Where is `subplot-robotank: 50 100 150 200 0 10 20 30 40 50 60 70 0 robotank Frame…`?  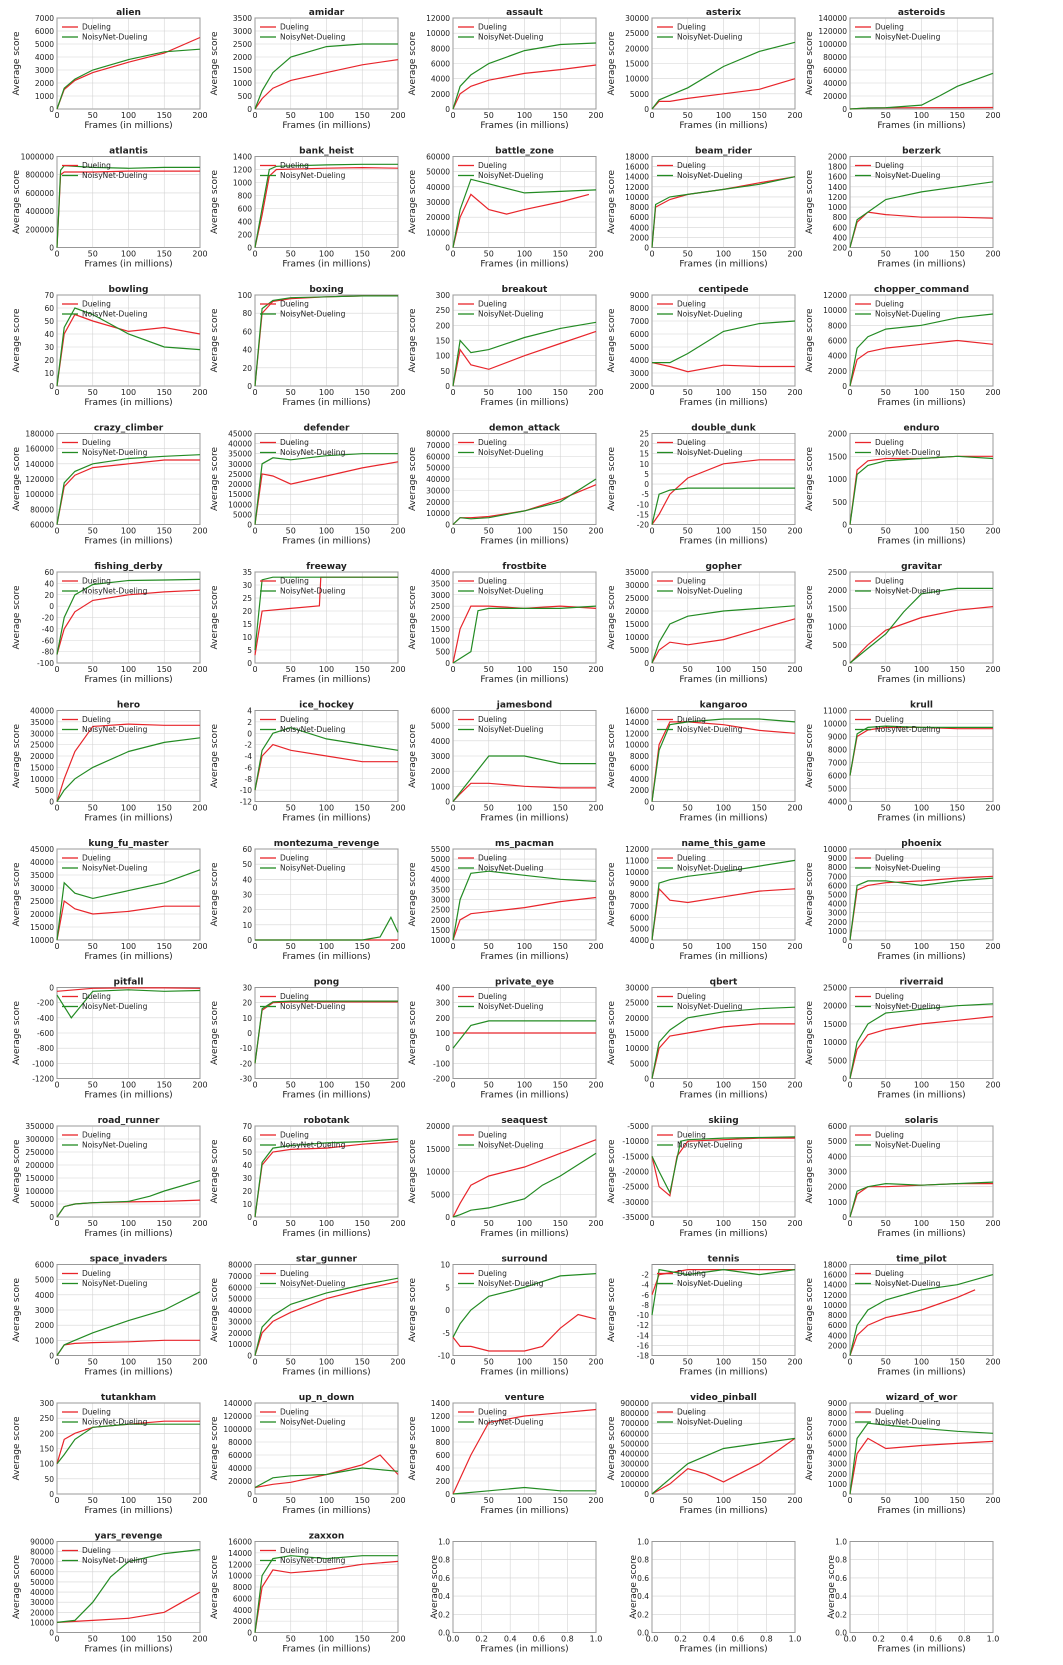
subplot-robotank: 50 100 150 200 0 10 20 30 40 50 60 70 0 robotank Frame… is located at coordinates (308, 1177).